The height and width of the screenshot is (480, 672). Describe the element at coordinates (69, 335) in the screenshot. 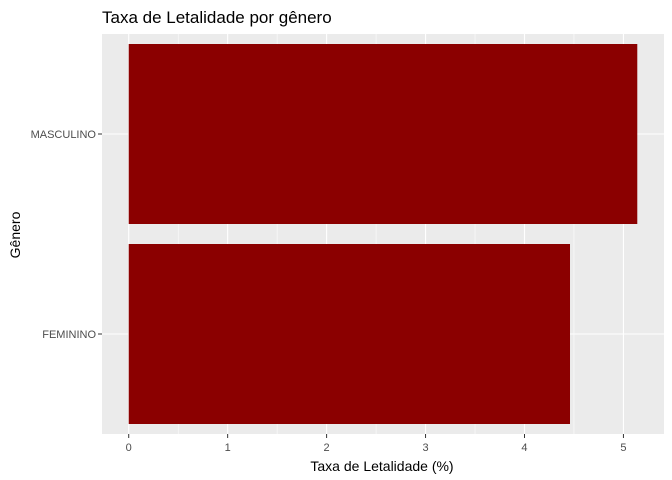

I see `y-tick-label: FEMININO` at that location.